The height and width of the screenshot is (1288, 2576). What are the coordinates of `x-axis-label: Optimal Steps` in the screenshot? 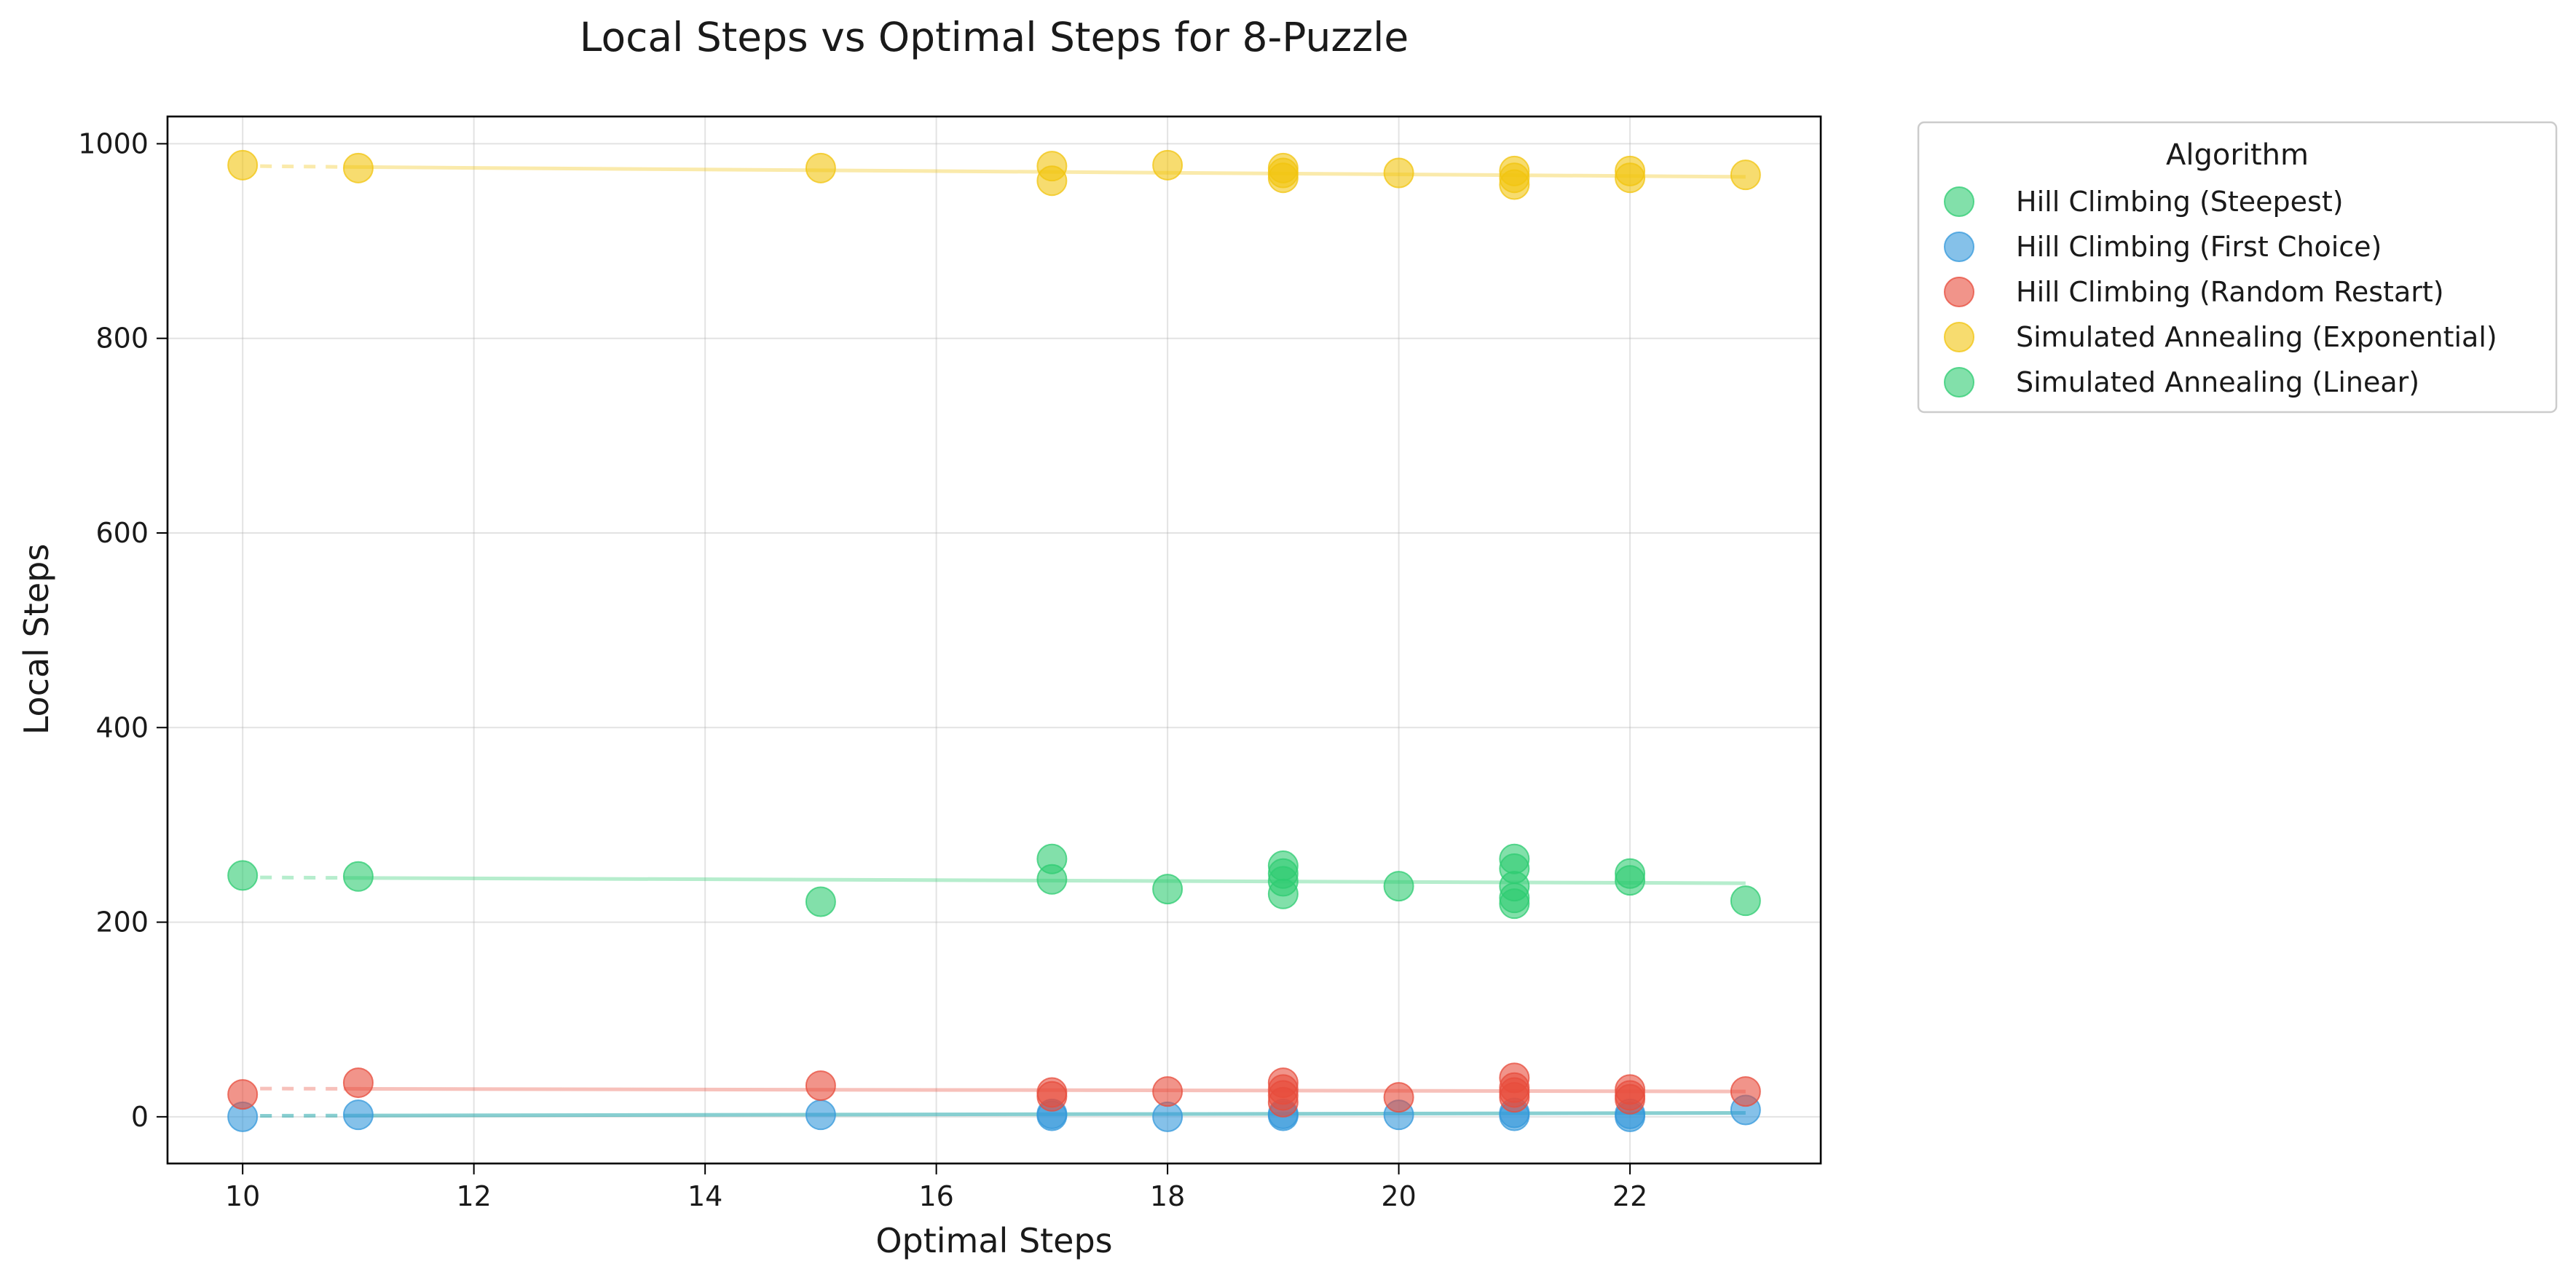 It's located at (993, 1240).